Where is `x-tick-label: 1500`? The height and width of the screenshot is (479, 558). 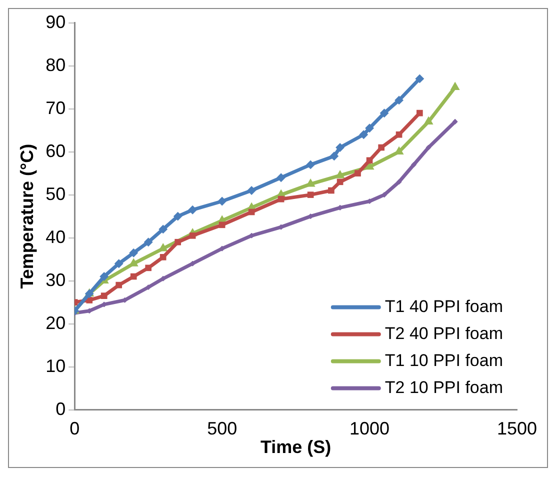 x-tick-label: 1500 is located at coordinates (517, 428).